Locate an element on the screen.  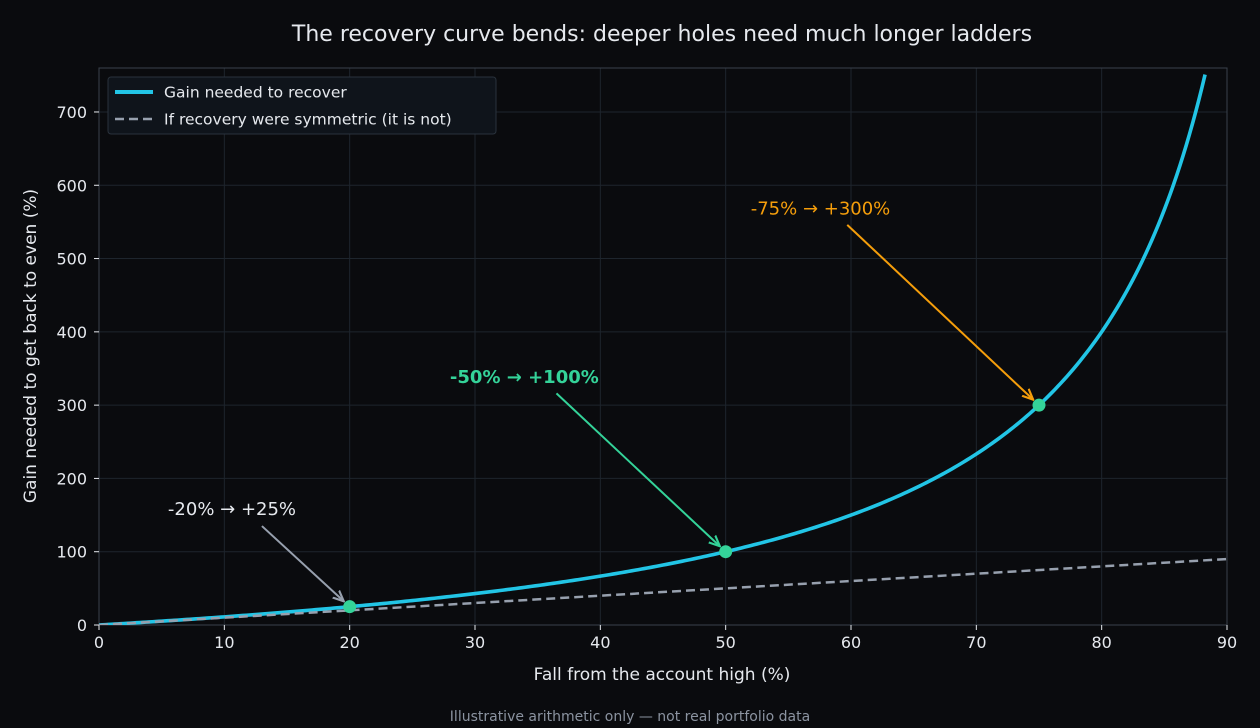
annotation-label: -50% → +100% is located at coordinates (524, 377).